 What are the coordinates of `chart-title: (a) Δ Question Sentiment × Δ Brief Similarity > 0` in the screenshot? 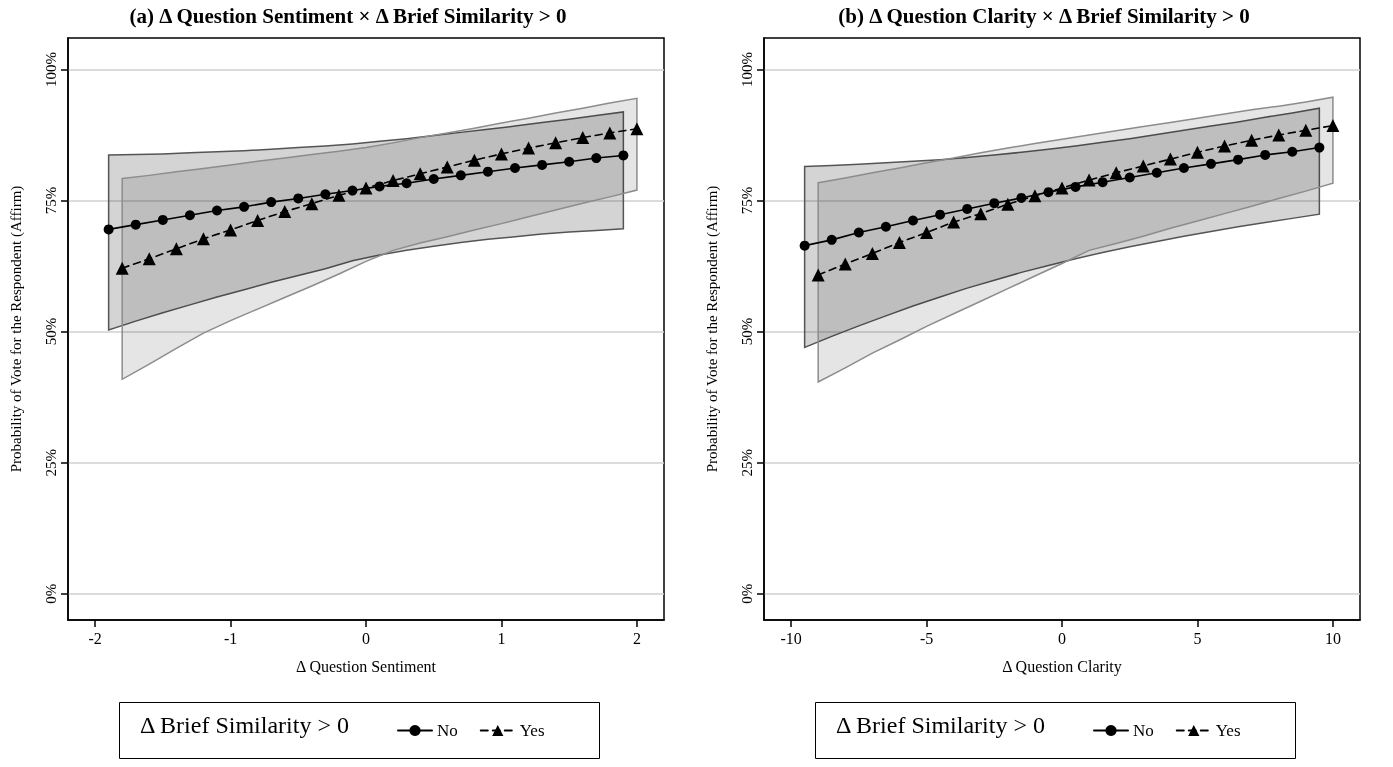 It's located at (348, 15).